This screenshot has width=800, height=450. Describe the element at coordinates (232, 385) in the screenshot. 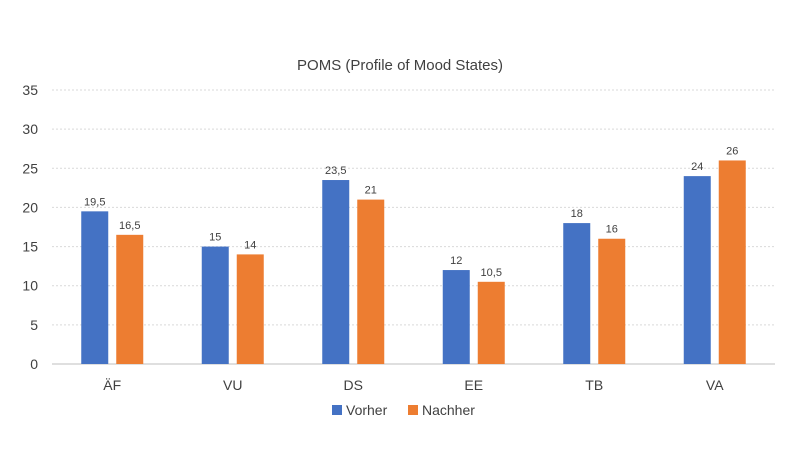

I see `x-category-label: VU` at that location.